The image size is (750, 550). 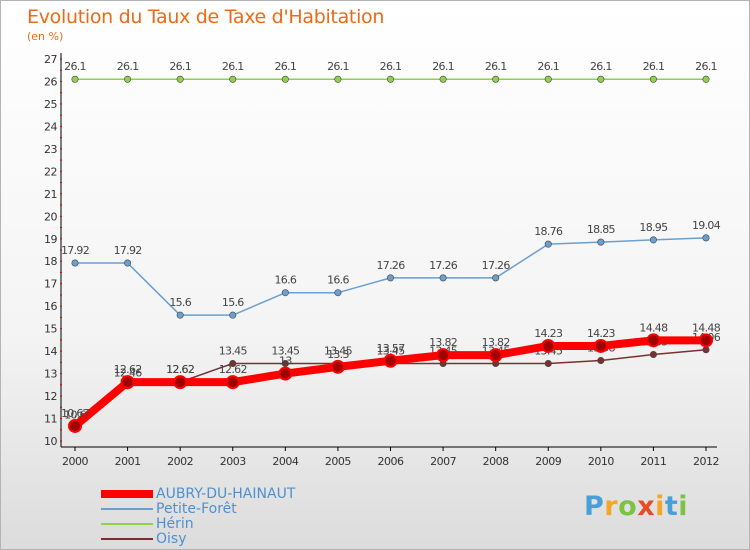 I want to click on y-tick-label: 22, so click(x=50, y=171).